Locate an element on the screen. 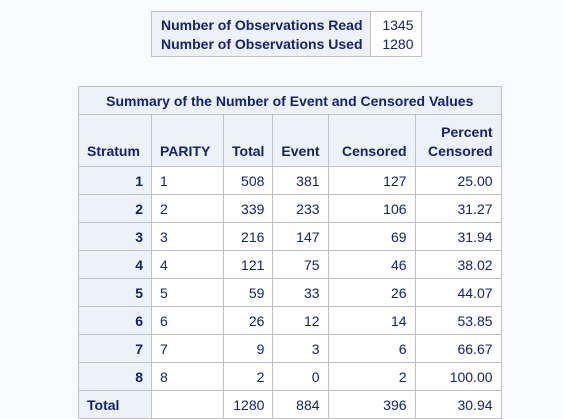  event-cell: 33 is located at coordinates (300, 292).